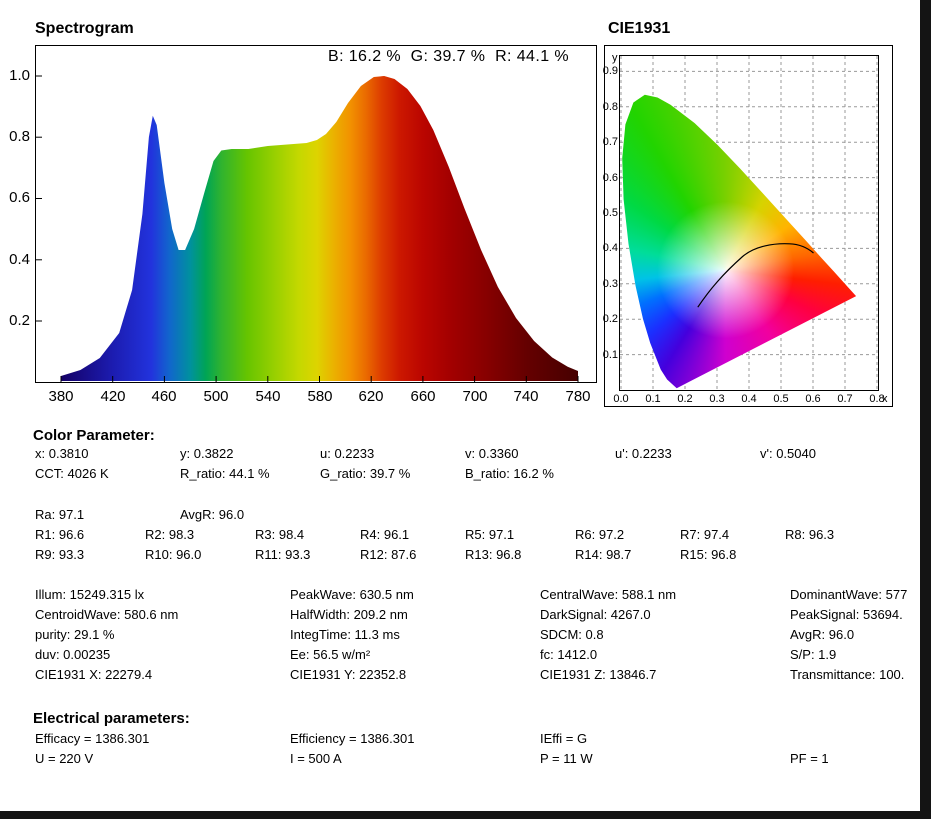 This screenshot has height=819, width=931. Describe the element at coordinates (460, 760) in the screenshot. I see `electrical-row-2: U = 220 V I = 500 A P = 11 W PF = 1` at that location.